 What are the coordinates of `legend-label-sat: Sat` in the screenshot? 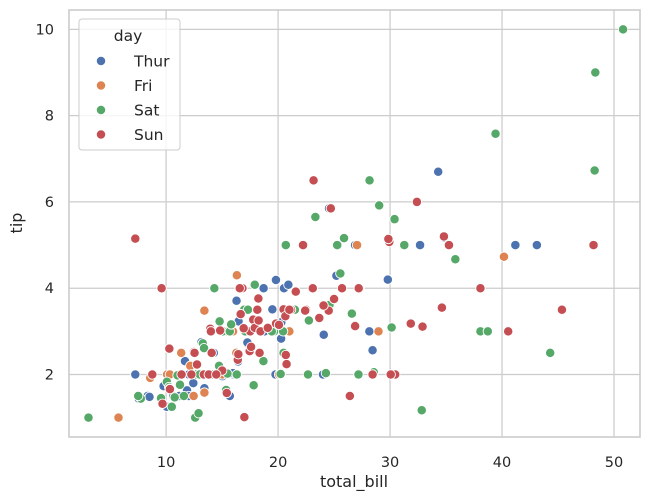 It's located at (146, 111).